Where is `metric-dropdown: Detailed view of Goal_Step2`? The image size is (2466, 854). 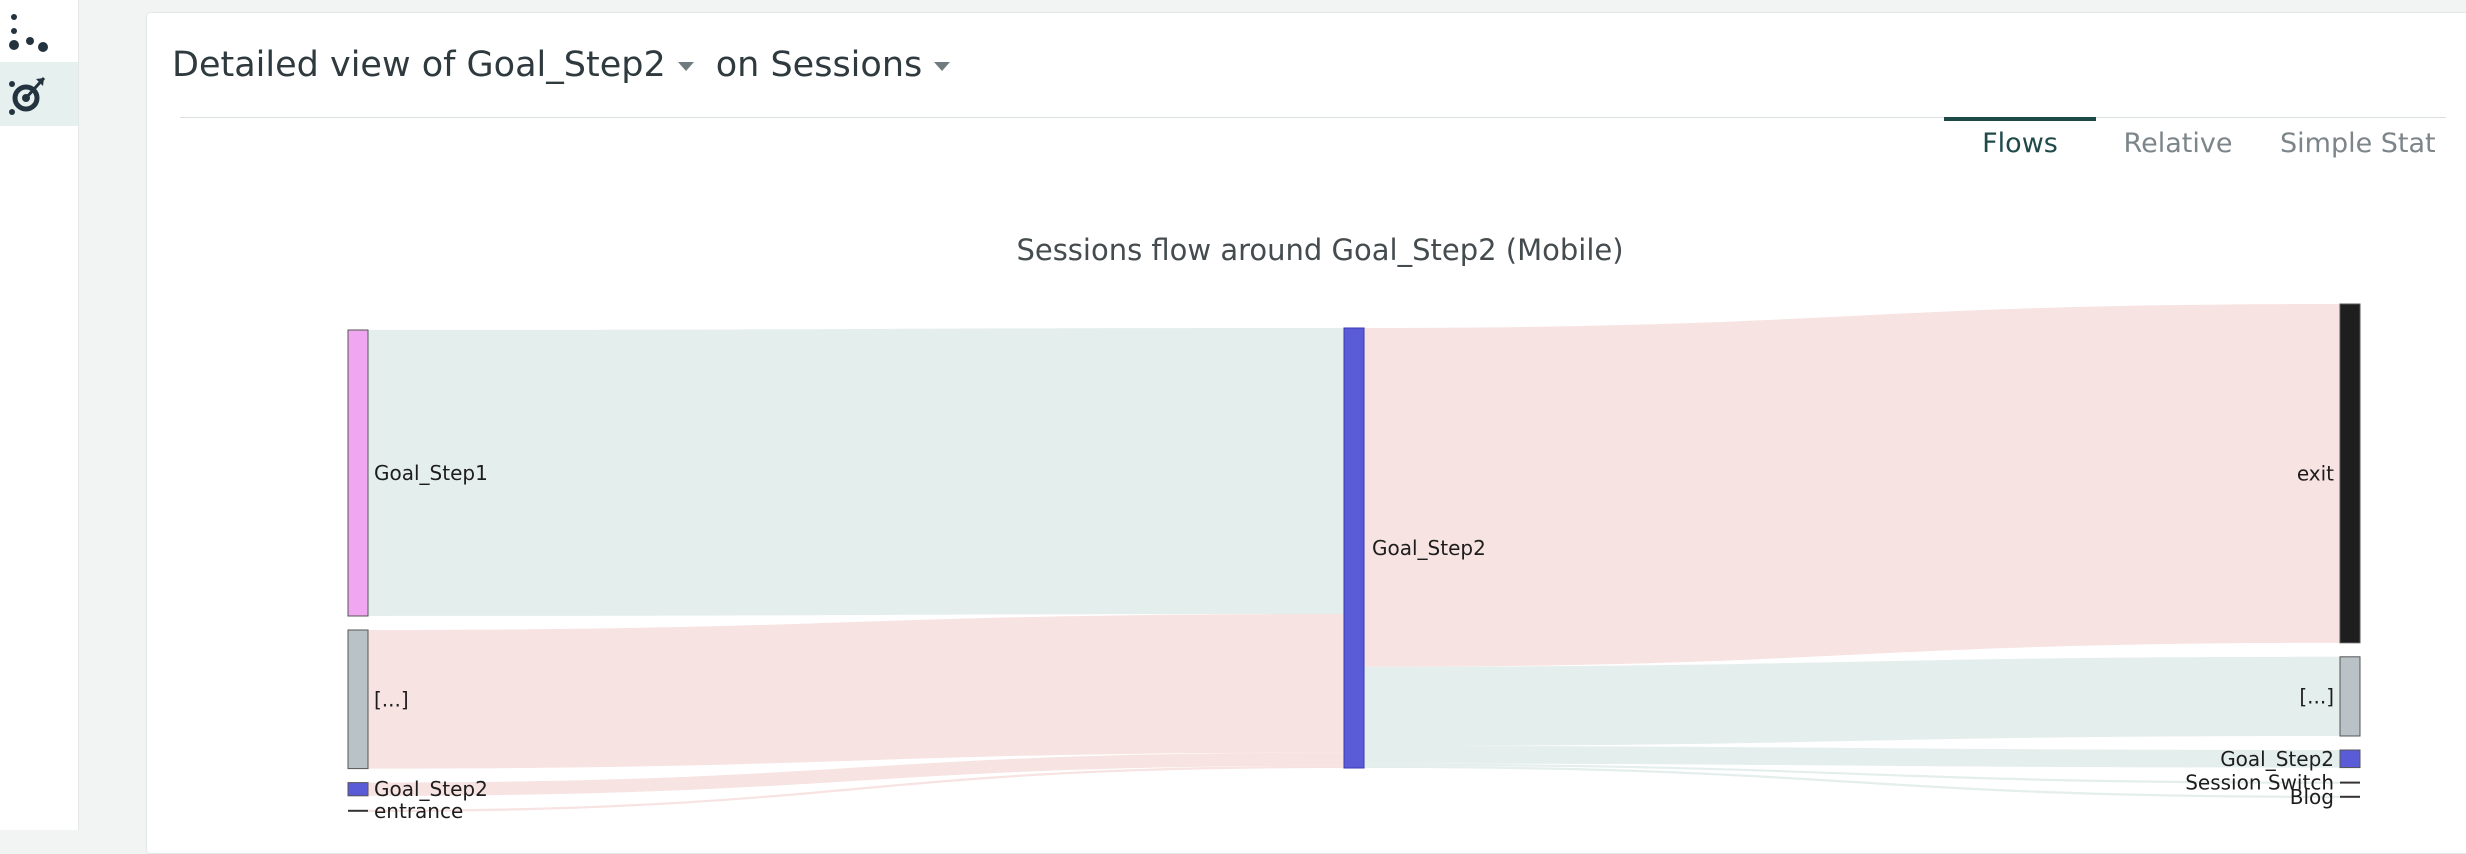 metric-dropdown: Detailed view of Goal_Step2 is located at coordinates (433, 65).